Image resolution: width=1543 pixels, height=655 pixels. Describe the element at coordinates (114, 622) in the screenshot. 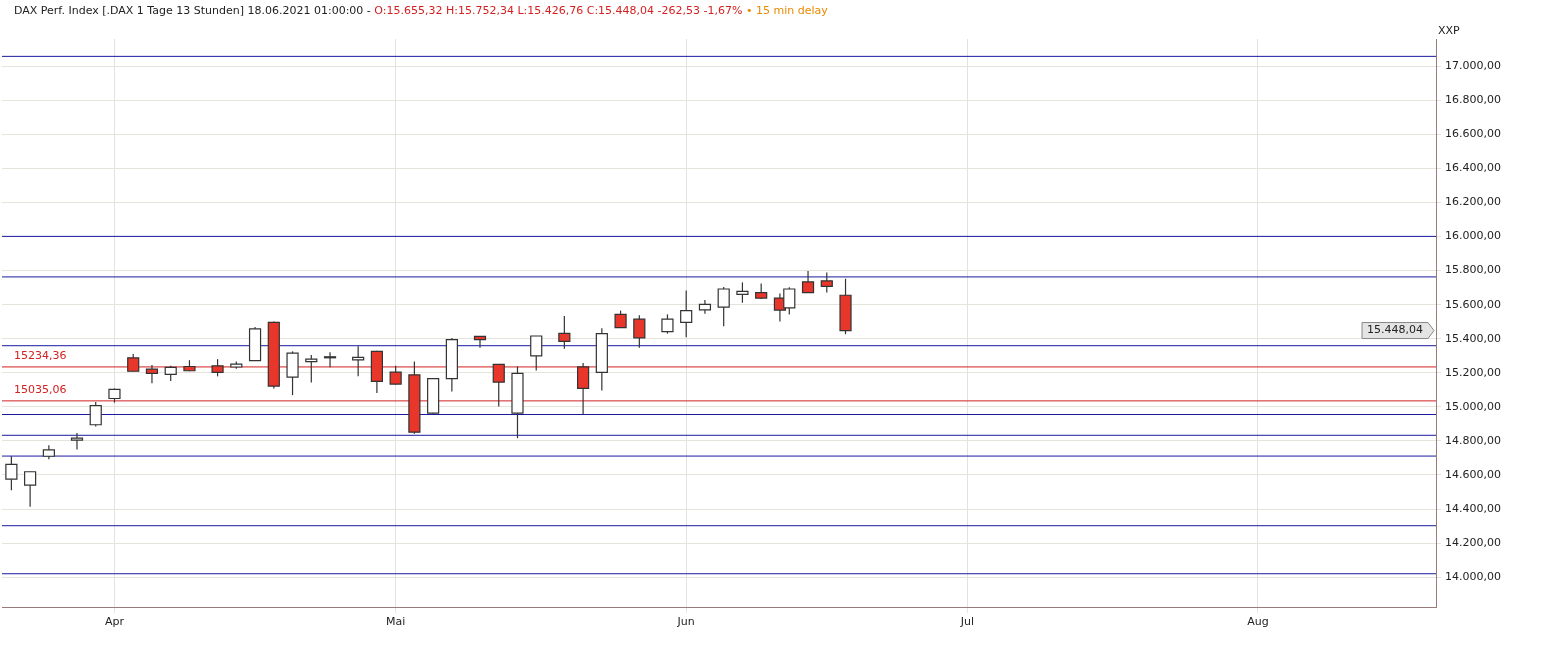

I see `x-tick-label: Apr` at that location.